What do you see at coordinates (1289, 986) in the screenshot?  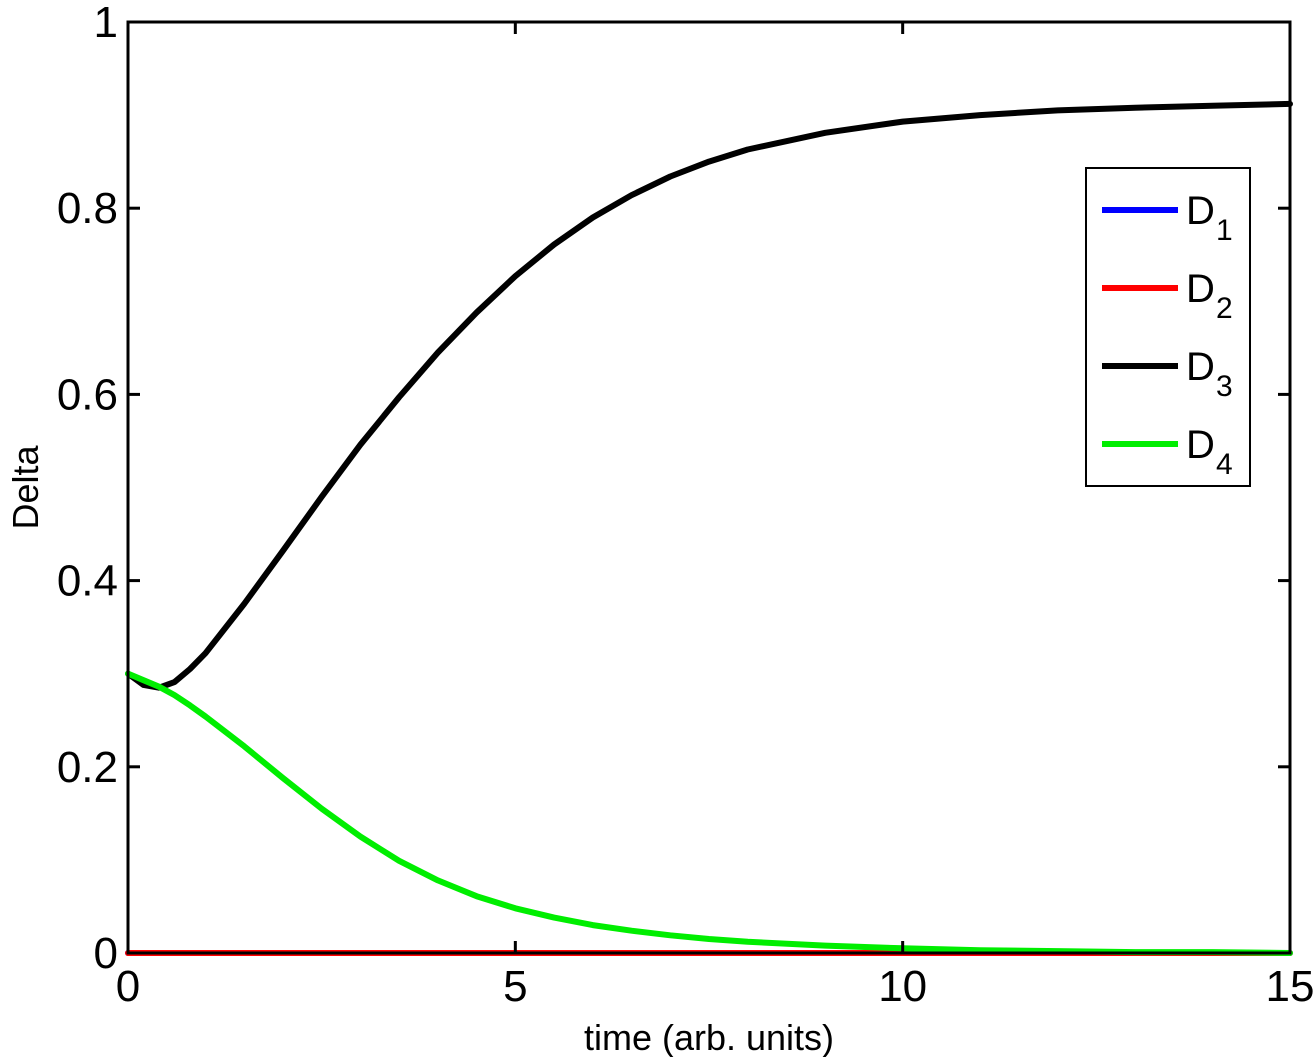 I see `x-tick-label: 15` at bounding box center [1289, 986].